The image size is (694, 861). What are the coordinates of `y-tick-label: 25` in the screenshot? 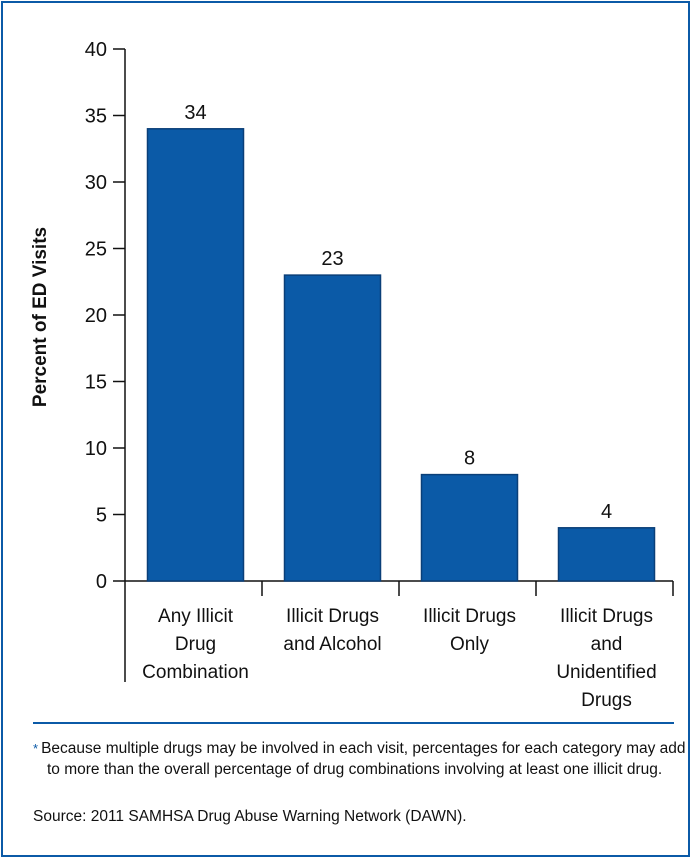 It's located at (96, 250).